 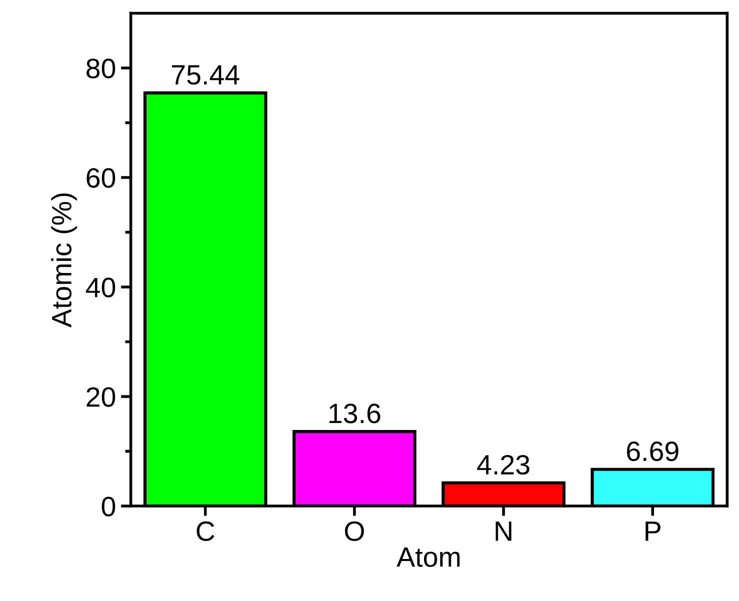 I want to click on data-label: 75.44, so click(x=206, y=75).